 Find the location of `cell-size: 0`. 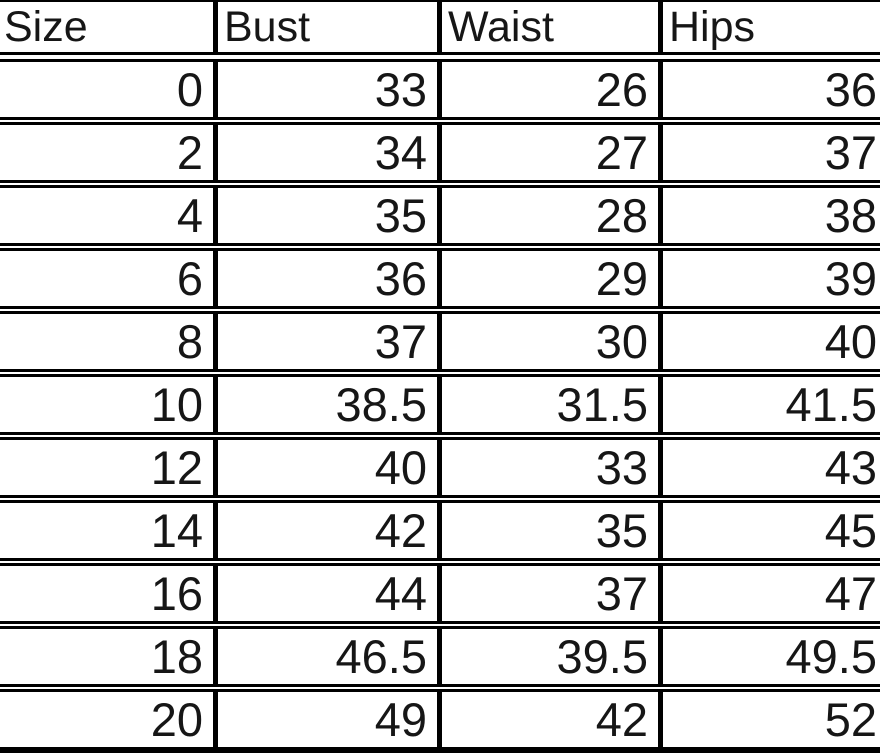

cell-size: 0 is located at coordinates (109, 89).